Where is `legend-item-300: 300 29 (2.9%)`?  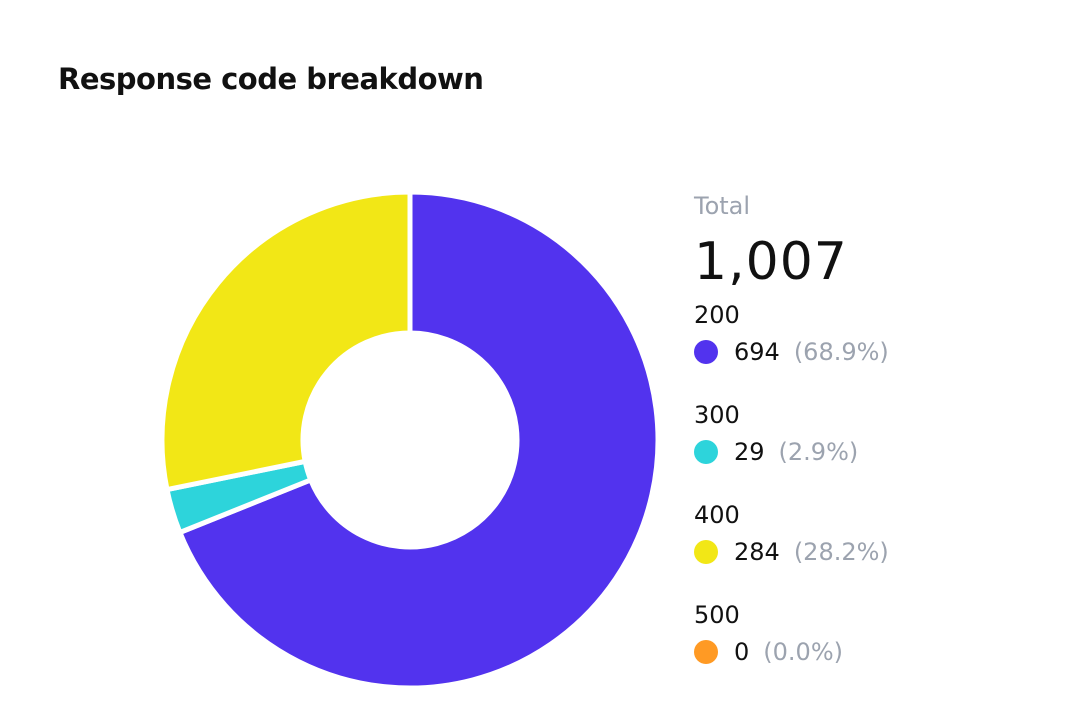 legend-item-300: 300 29 (2.9%) is located at coordinates (791, 435).